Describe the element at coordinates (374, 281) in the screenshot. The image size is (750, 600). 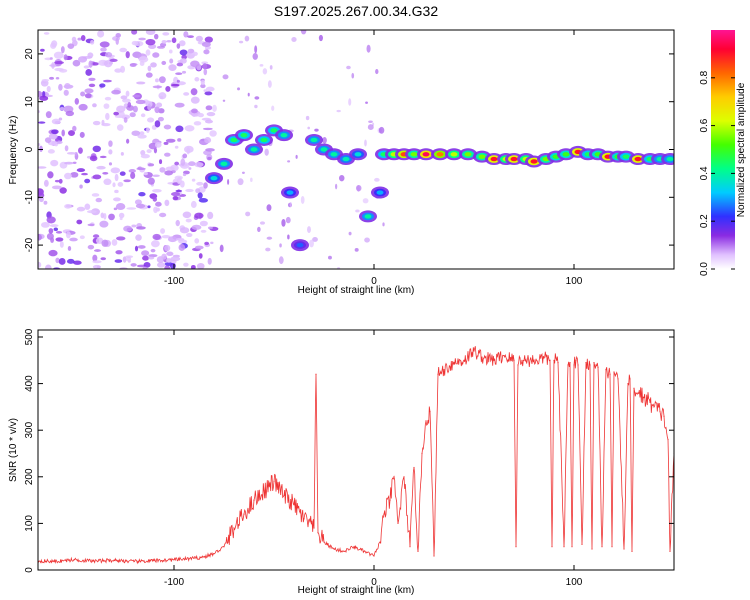
I see `x-tick-label: 0` at that location.